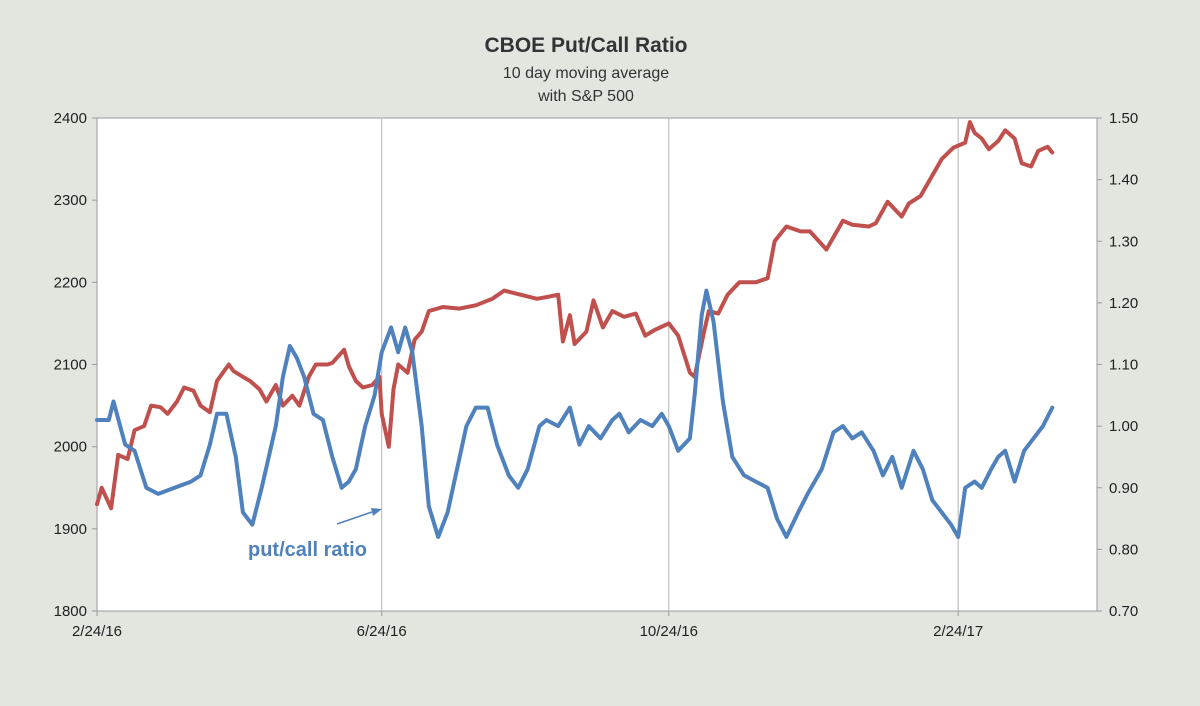  Describe the element at coordinates (1123, 118) in the screenshot. I see `y-right-tick-label: 1.50` at that location.